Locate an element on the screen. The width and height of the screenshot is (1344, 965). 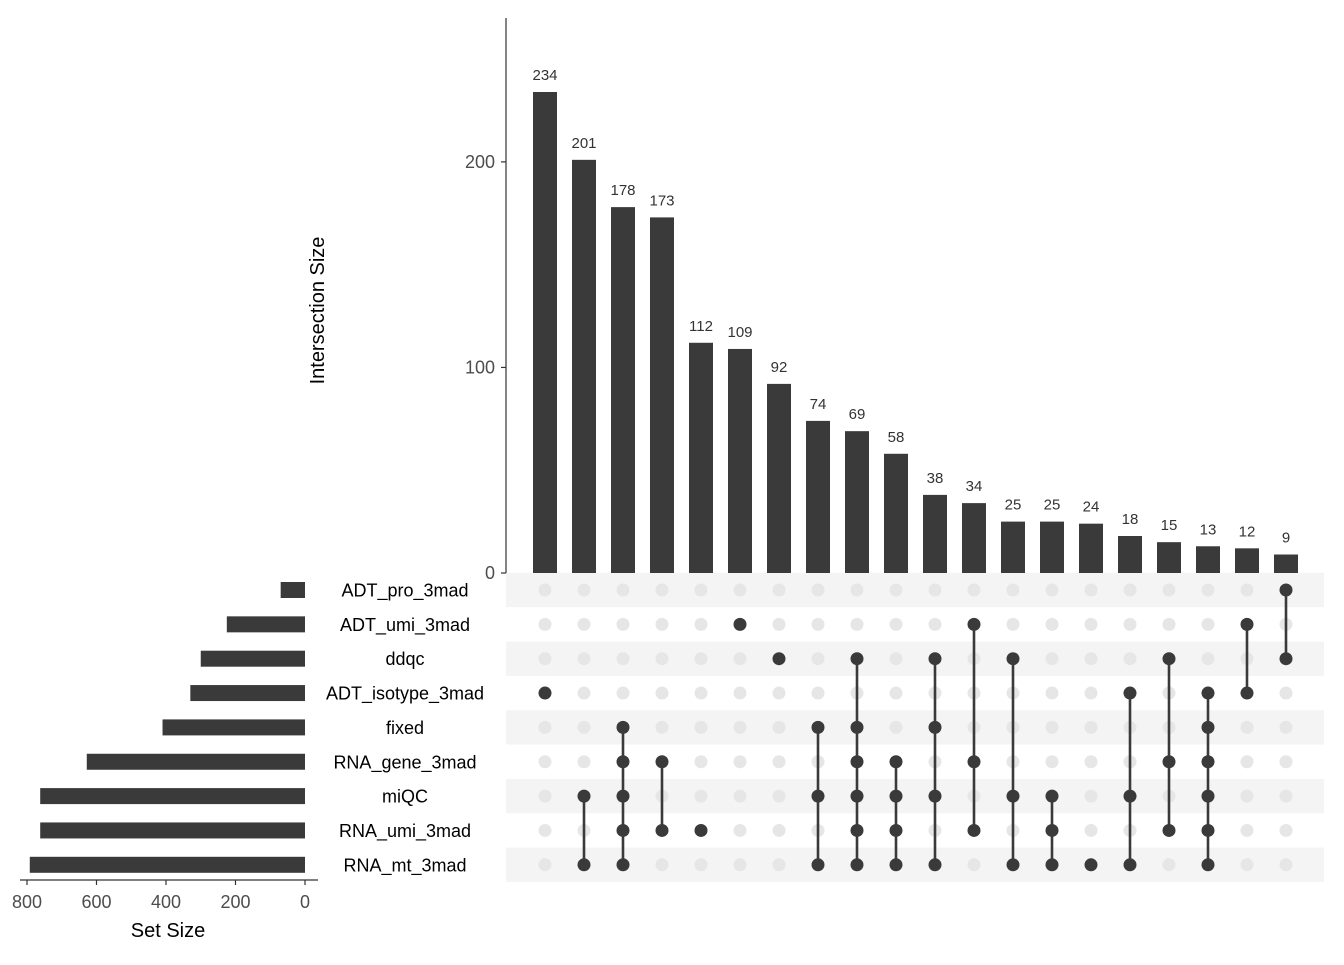
matrix-row-stripe is located at coordinates (915, 727).